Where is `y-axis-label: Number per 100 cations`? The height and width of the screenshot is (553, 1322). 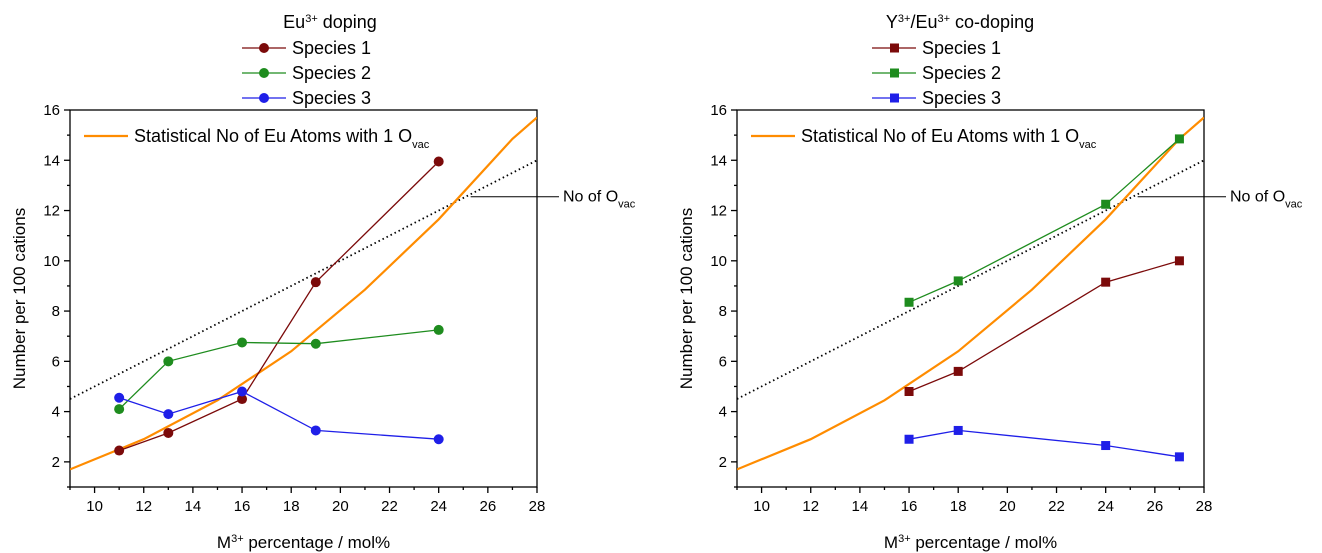
y-axis-label: Number per 100 cations is located at coordinates (686, 298).